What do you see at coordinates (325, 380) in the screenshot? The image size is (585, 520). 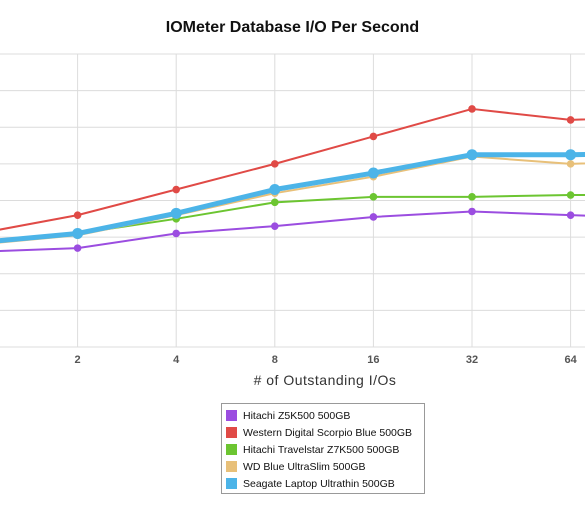 I see `x-axis-title: # of Outstanding I/Os` at bounding box center [325, 380].